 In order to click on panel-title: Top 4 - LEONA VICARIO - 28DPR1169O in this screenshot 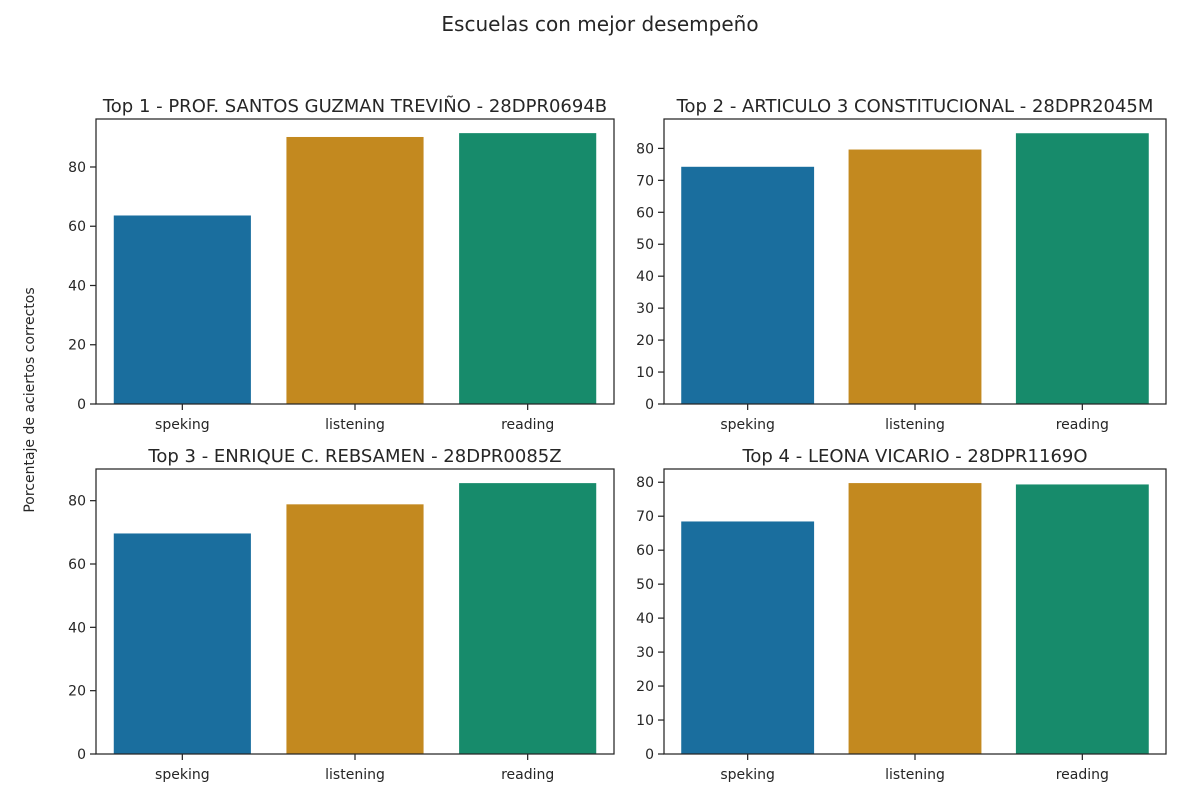, I will do `click(914, 456)`.